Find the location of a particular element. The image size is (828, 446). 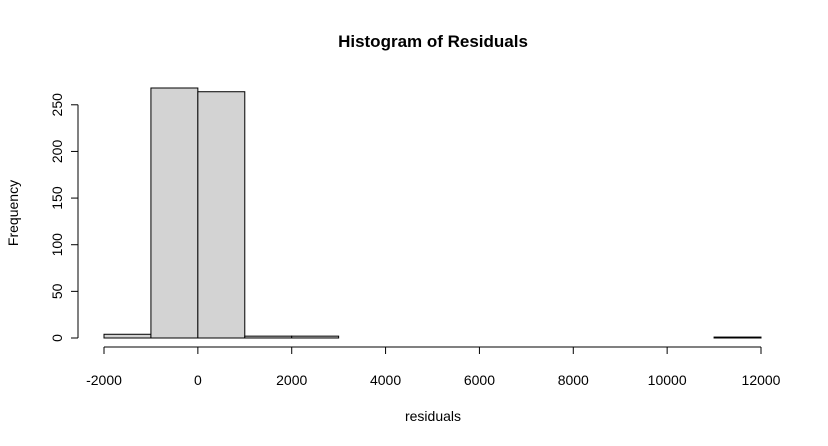

y-tick-label: 0 is located at coordinates (57, 338).